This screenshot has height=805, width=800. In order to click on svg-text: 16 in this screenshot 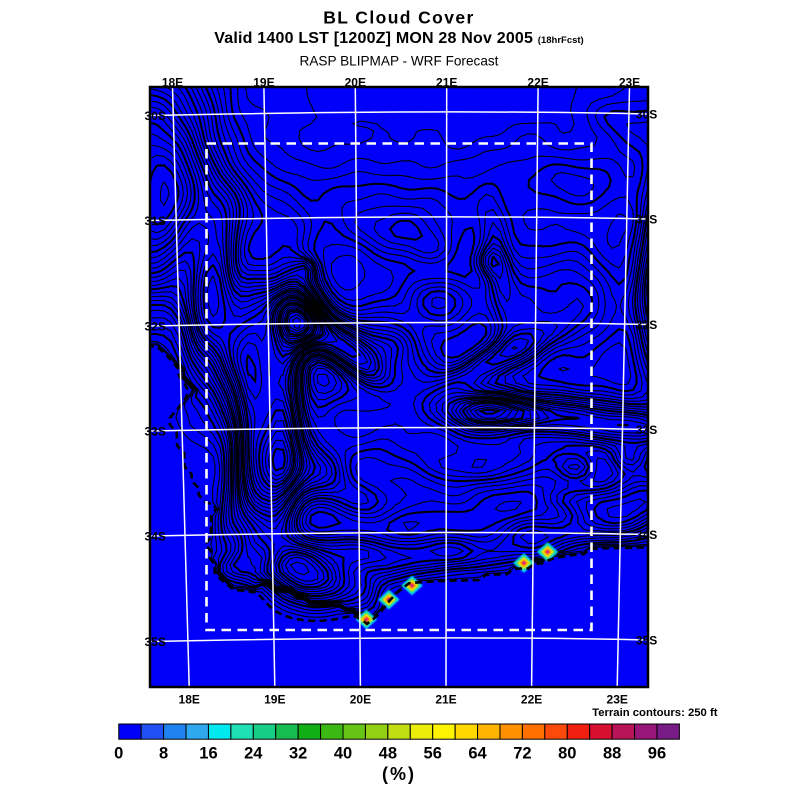, I will do `click(208, 754)`.